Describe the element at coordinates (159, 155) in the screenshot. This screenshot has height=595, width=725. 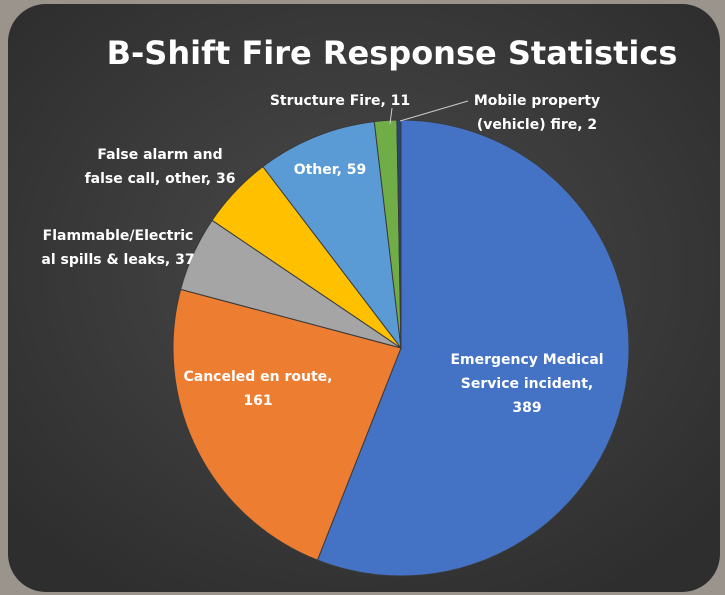
I see `data-label: False alarm and` at that location.